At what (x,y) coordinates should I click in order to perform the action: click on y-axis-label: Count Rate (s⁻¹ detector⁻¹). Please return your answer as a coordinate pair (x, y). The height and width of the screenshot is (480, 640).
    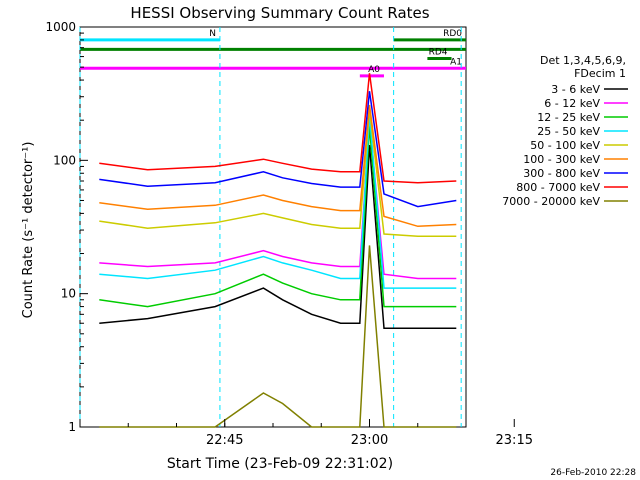
    Looking at the image, I should click on (28, 230).